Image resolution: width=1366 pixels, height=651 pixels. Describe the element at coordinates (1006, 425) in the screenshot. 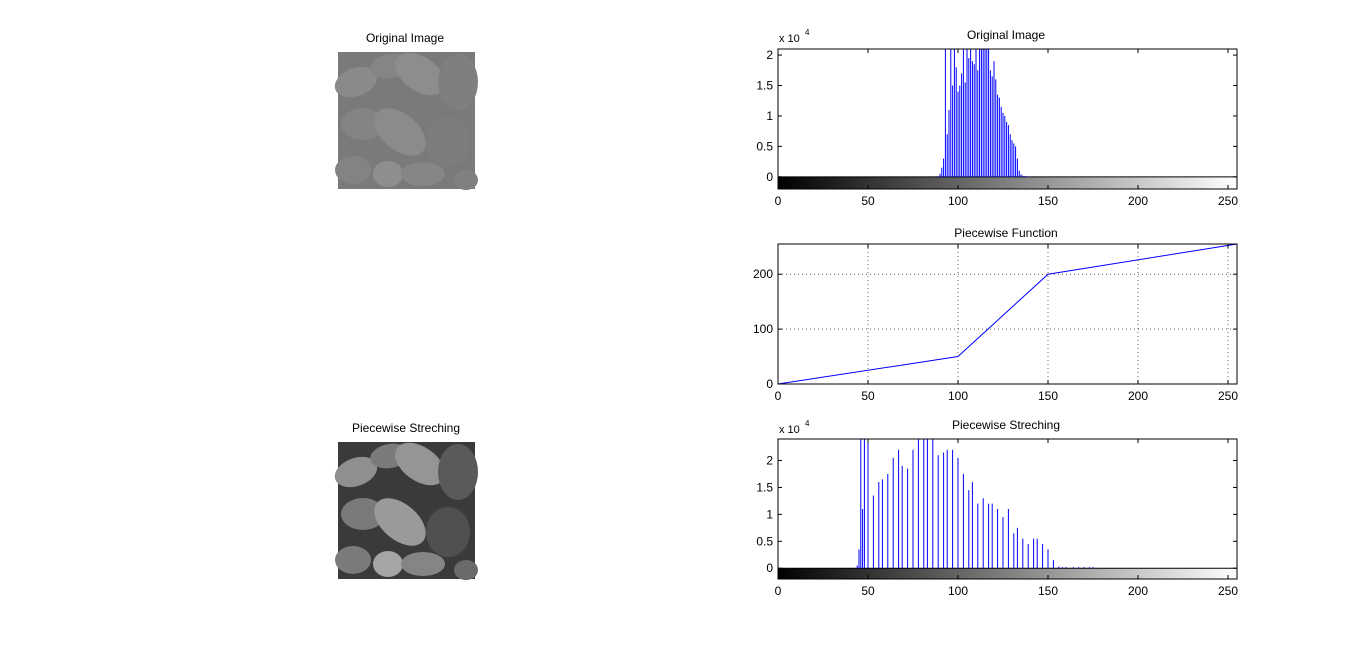

I see `stretch-hist-title: Piecewise Streching` at that location.